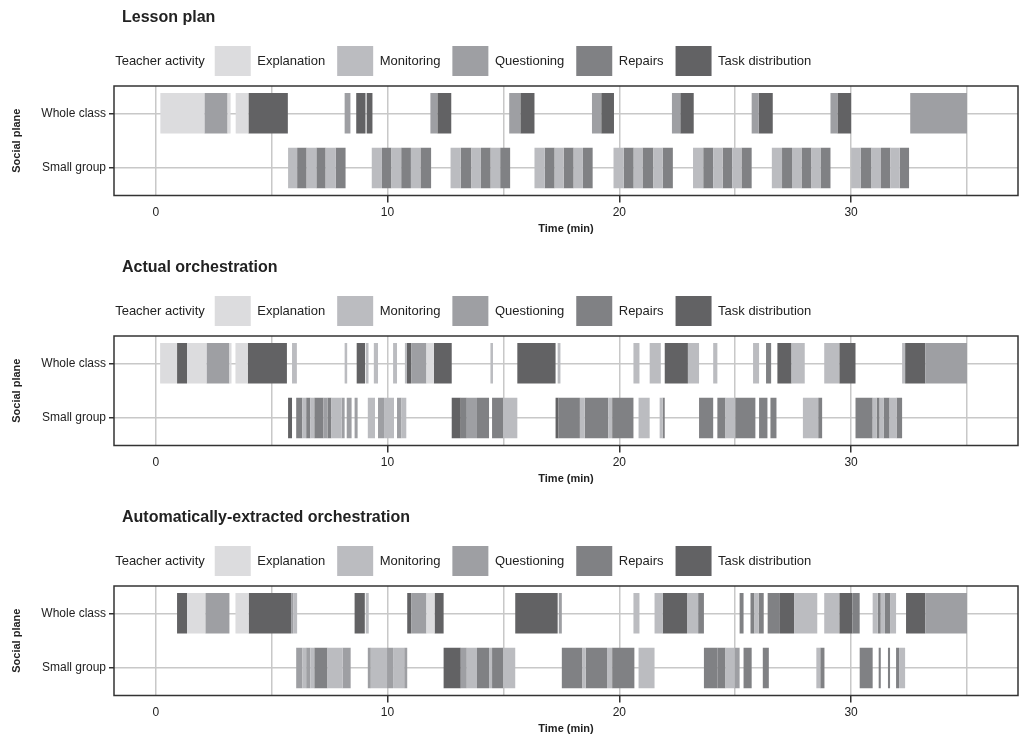  Describe the element at coordinates (267, 517) in the screenshot. I see `chart-title: Automatically-extracted orchestration` at that location.